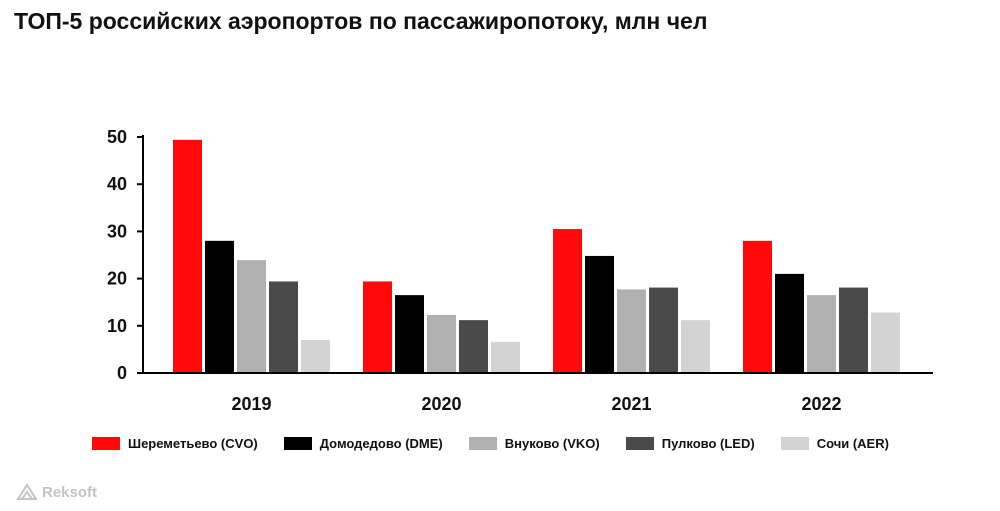 Image resolution: width=1000 pixels, height=511 pixels. What do you see at coordinates (441, 404) in the screenshot?
I see `x-tick-label: 2020` at bounding box center [441, 404].